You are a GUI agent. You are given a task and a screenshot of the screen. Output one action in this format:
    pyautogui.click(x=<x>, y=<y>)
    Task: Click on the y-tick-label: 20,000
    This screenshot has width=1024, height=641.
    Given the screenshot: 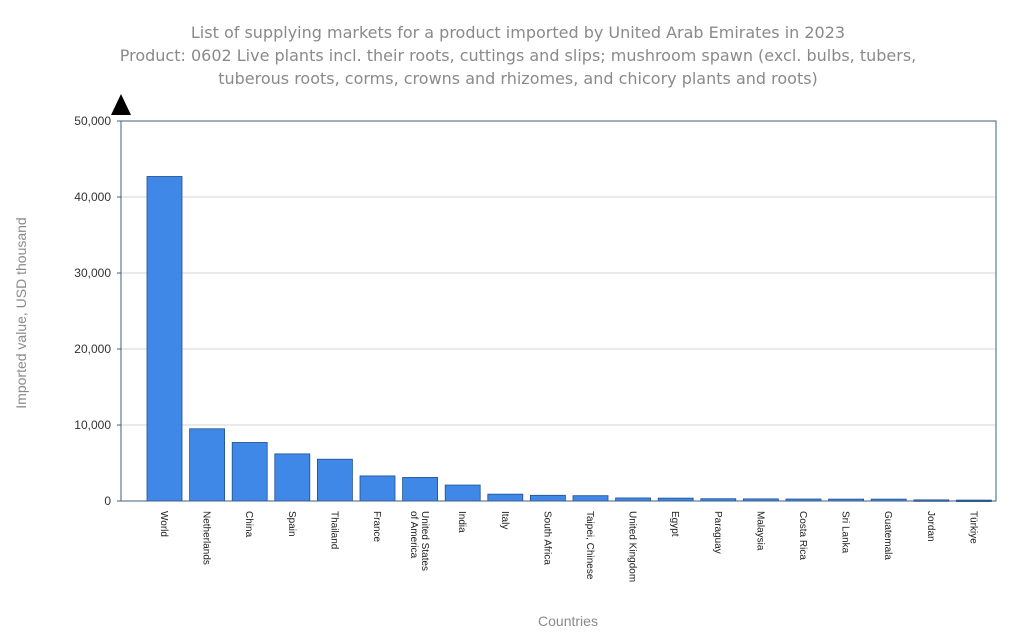 What is the action you would take?
    pyautogui.click(x=92, y=349)
    